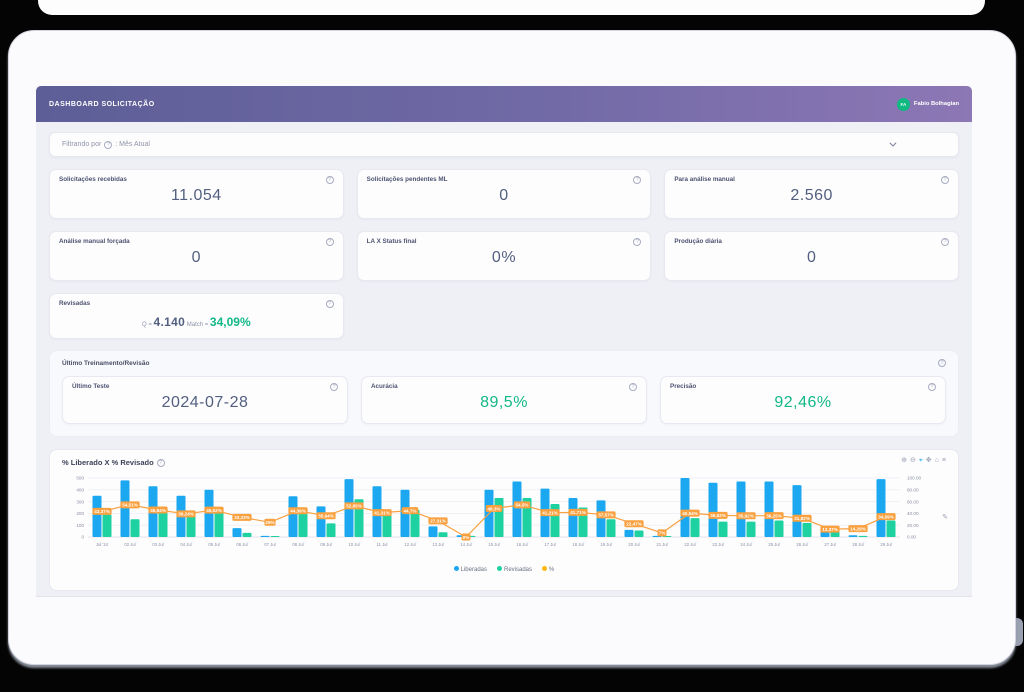 The width and height of the screenshot is (1024, 692). Describe the element at coordinates (91, 386) in the screenshot. I see `training-label: Último Teste` at that location.